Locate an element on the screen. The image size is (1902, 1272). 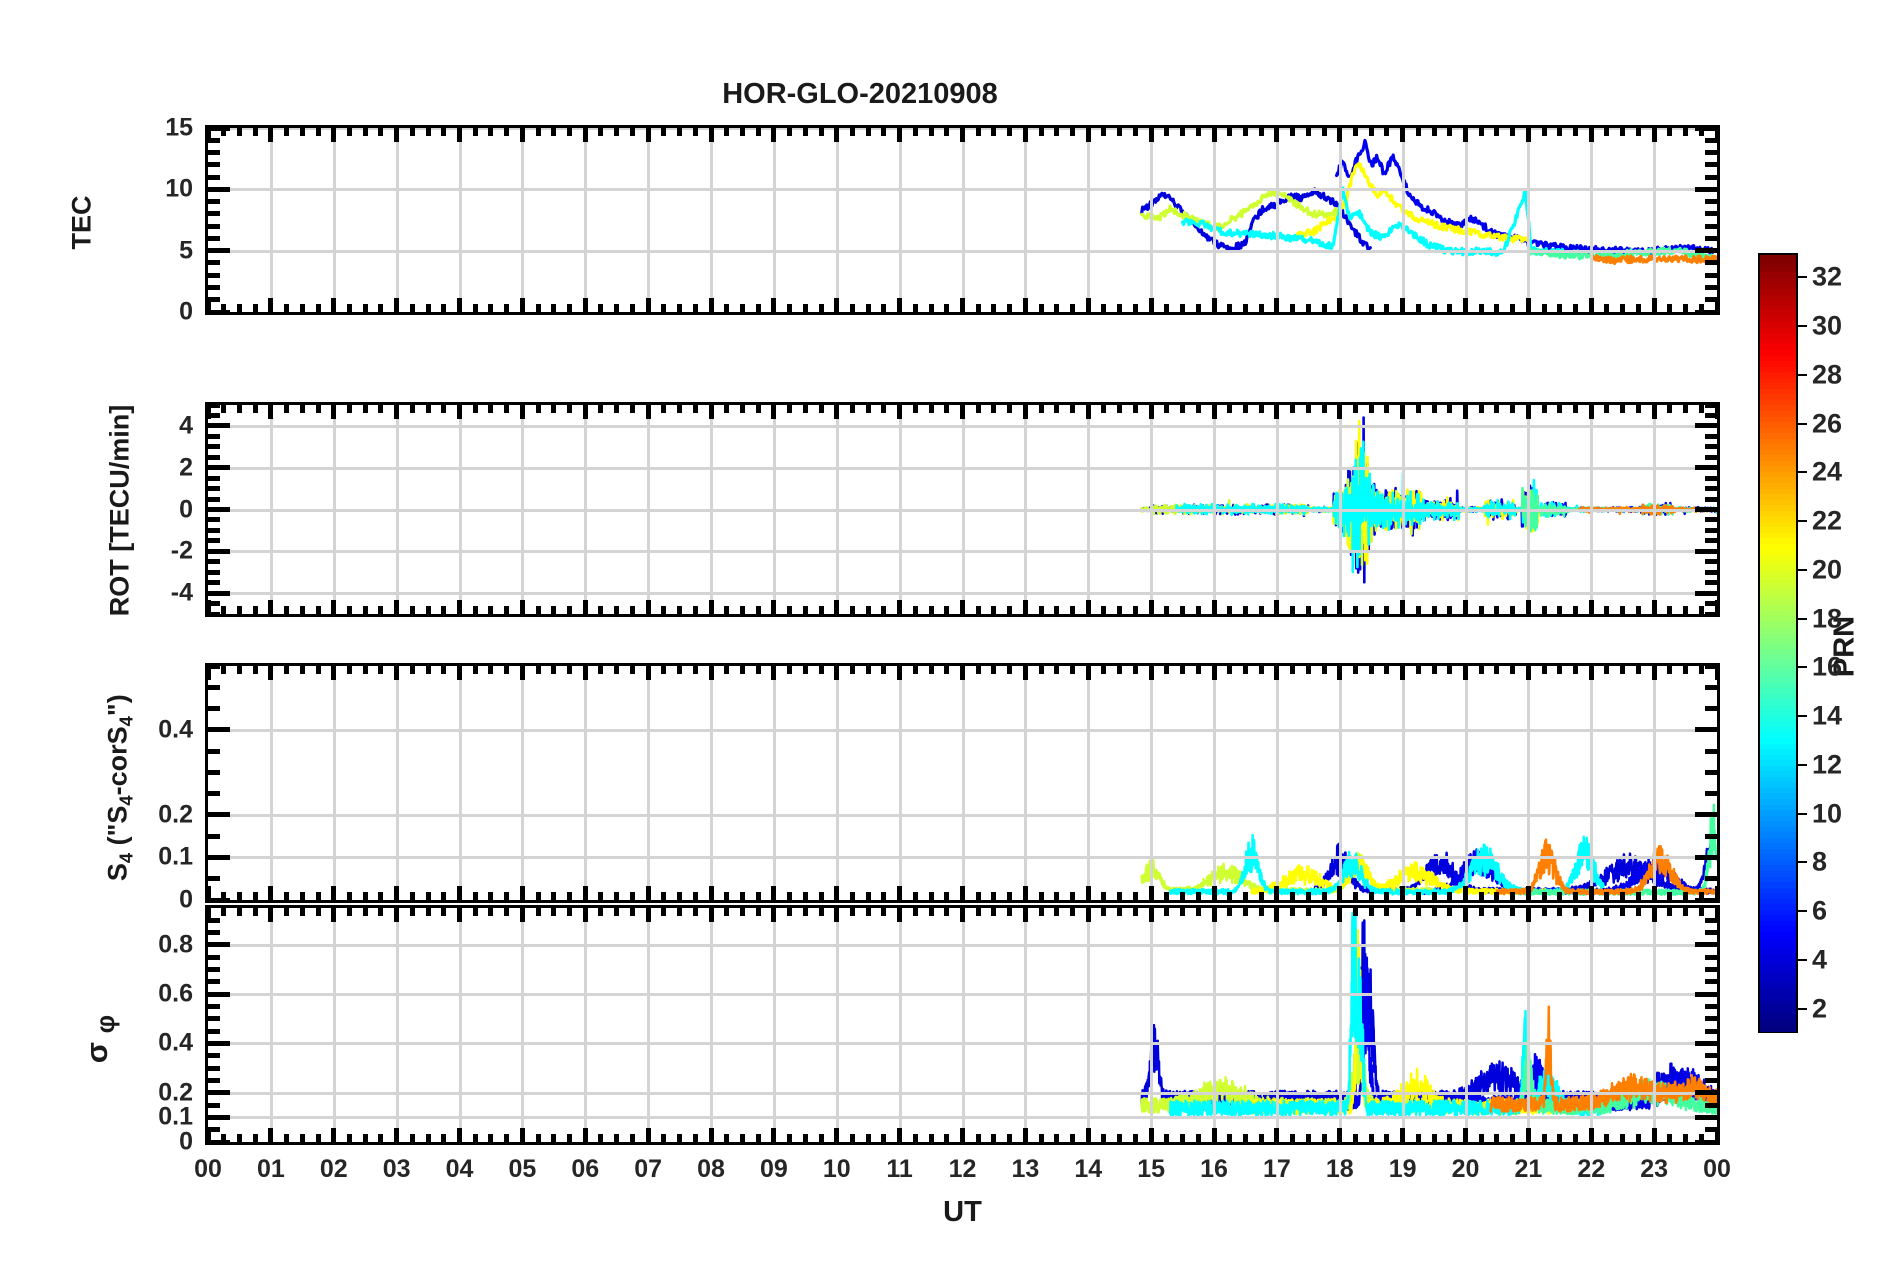
x-tick-label: 19 is located at coordinates (1402, 1169).